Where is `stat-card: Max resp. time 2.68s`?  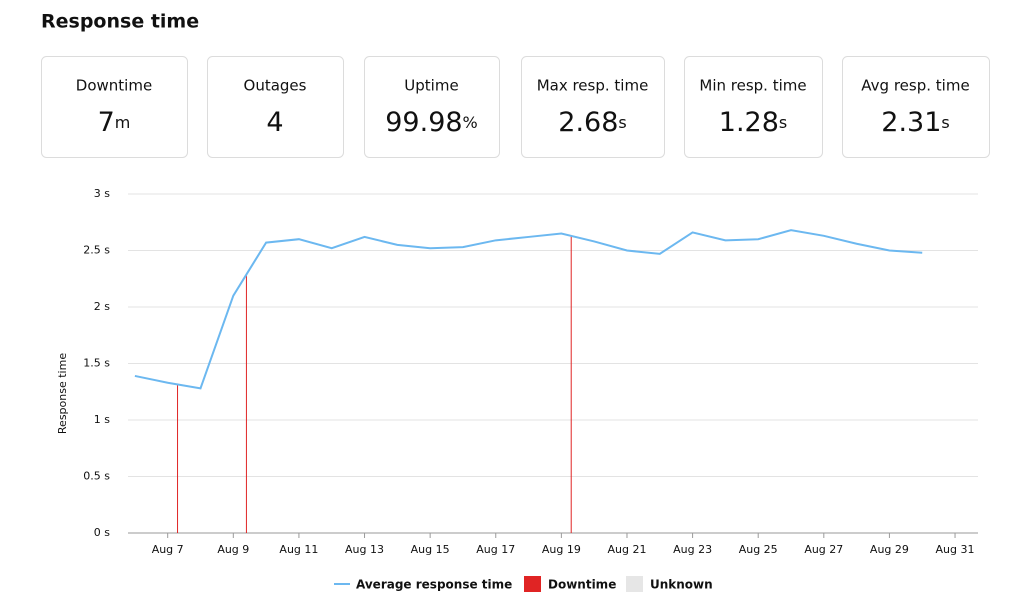 stat-card: Max resp. time 2.68s is located at coordinates (593, 107).